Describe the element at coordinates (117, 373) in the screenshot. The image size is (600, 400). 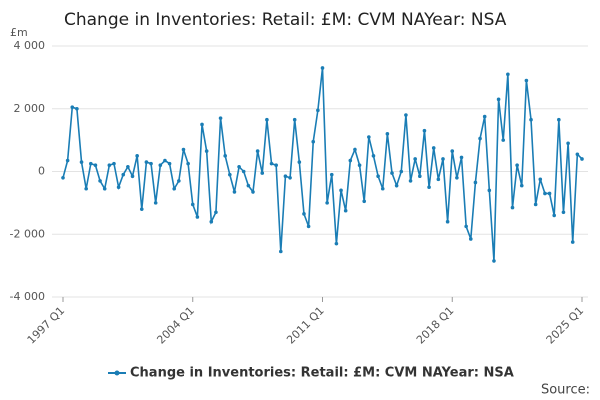
I see `legend-marker` at that location.